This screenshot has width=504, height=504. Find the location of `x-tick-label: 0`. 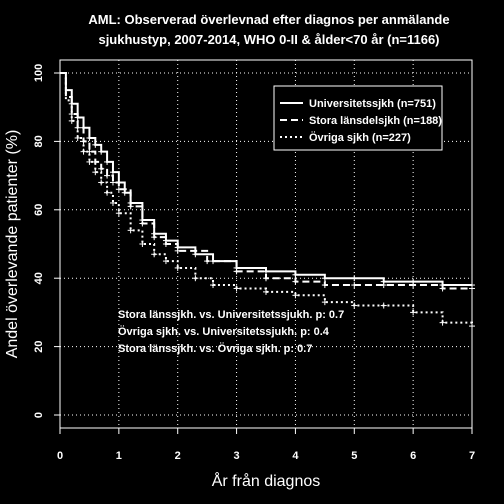

x-tick-label: 0 is located at coordinates (60, 456).